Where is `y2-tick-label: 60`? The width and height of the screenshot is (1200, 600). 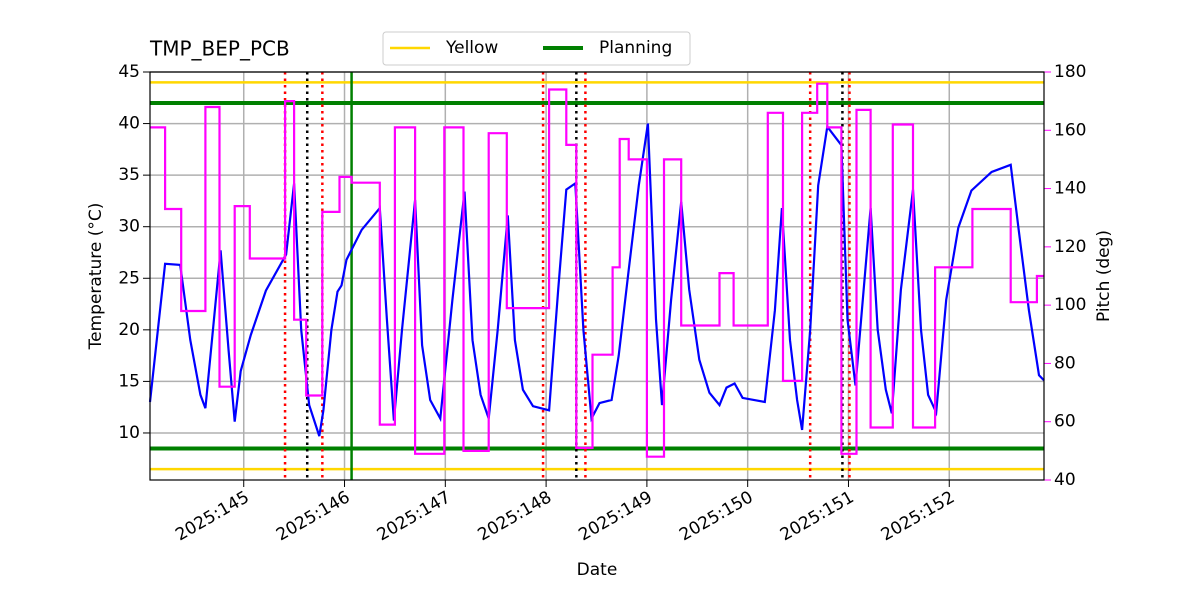 y2-tick-label: 60 is located at coordinates (1065, 422).